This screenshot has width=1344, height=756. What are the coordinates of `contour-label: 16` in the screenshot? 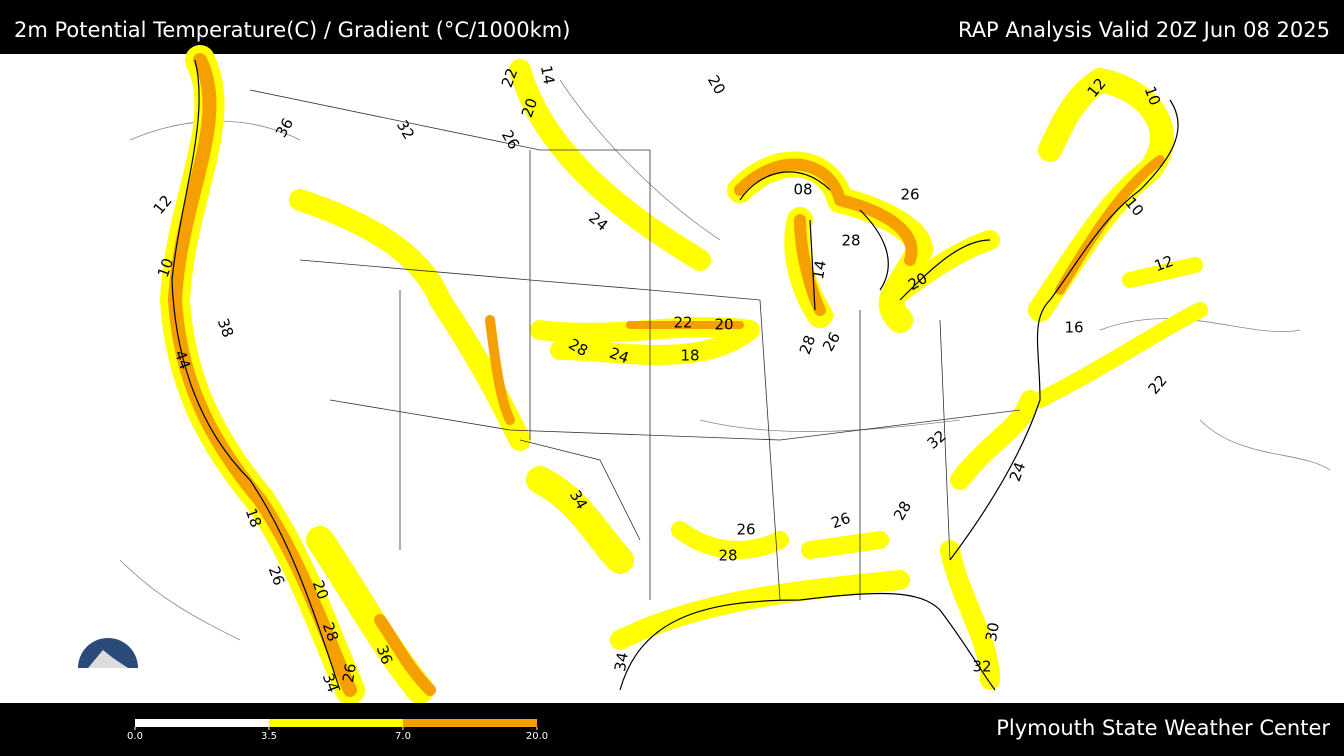 It's located at (1073, 328).